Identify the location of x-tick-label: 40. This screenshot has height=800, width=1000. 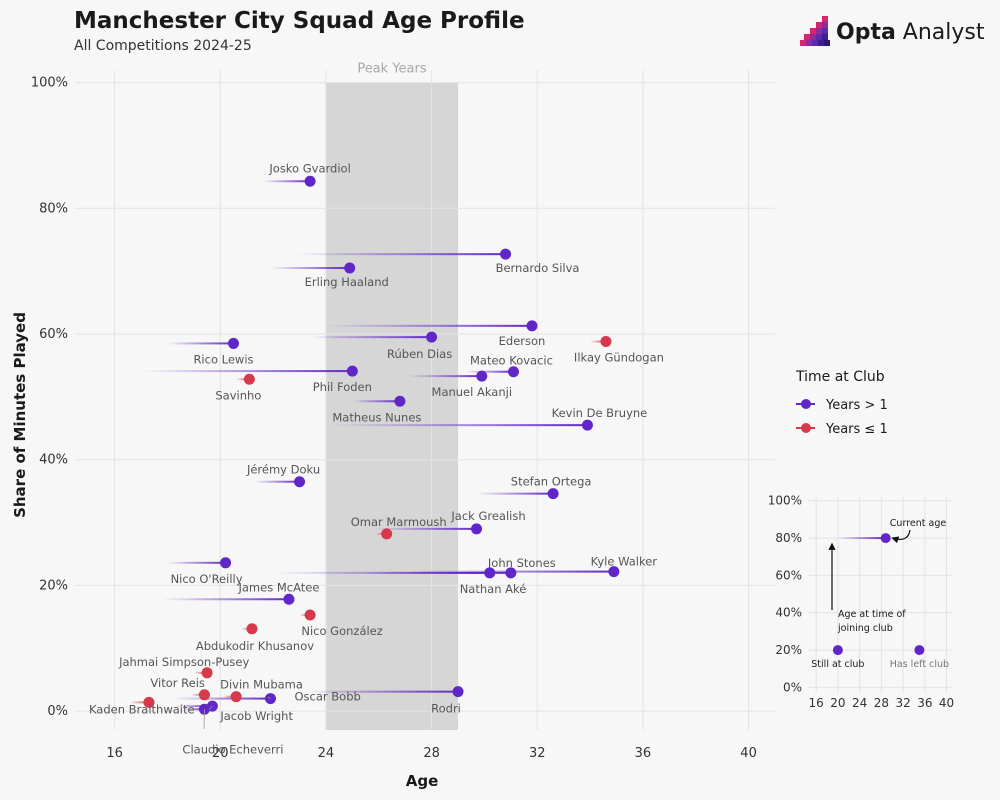
(748, 753).